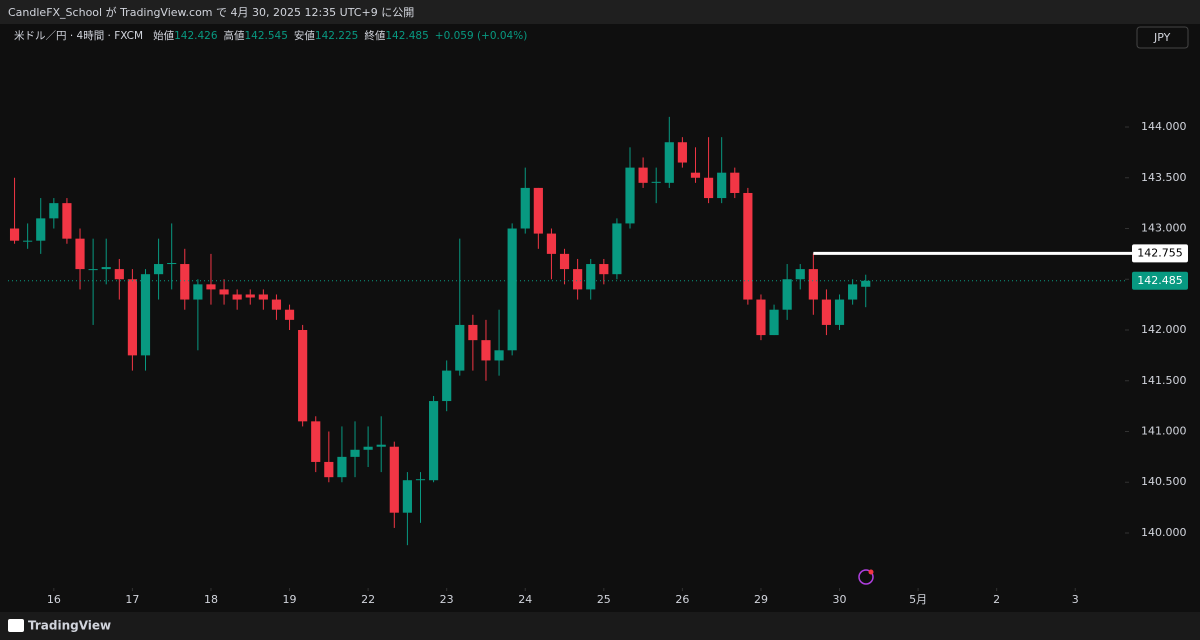  I want to click on x-tick-label: 19, so click(290, 599).